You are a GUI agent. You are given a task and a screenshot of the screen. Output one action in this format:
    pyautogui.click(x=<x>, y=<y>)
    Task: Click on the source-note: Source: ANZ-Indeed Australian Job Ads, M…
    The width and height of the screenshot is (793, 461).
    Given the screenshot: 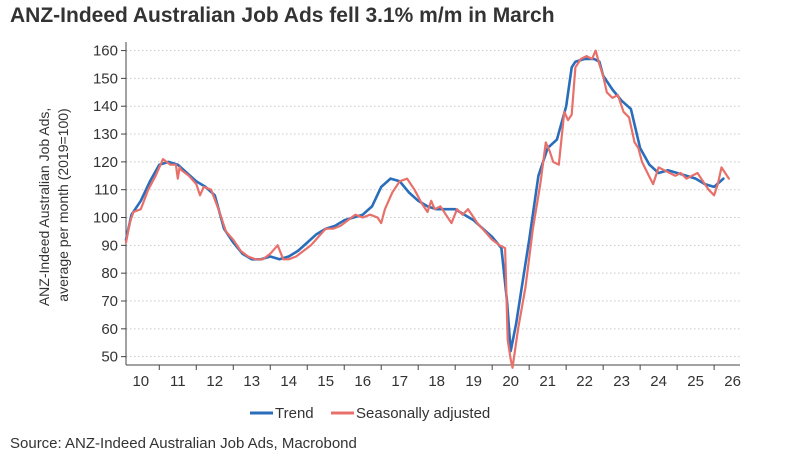 What is the action you would take?
    pyautogui.click(x=183, y=443)
    